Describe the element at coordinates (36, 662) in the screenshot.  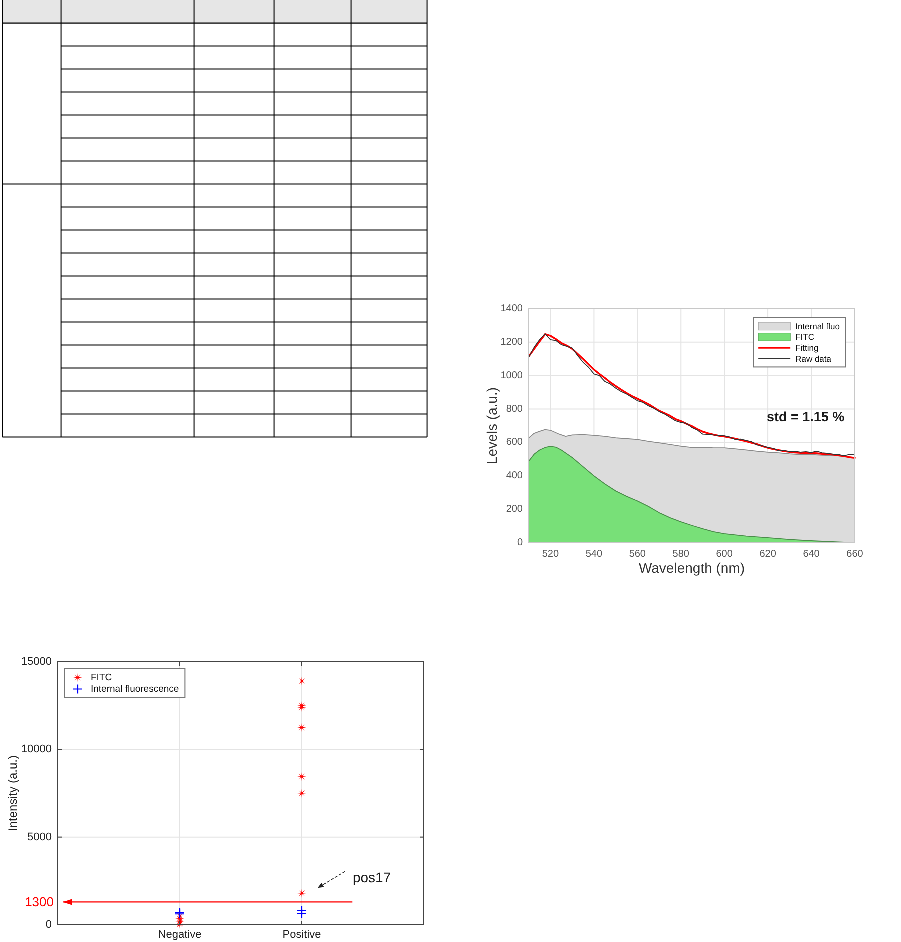
I see `y-tick-label: 15000` at that location.